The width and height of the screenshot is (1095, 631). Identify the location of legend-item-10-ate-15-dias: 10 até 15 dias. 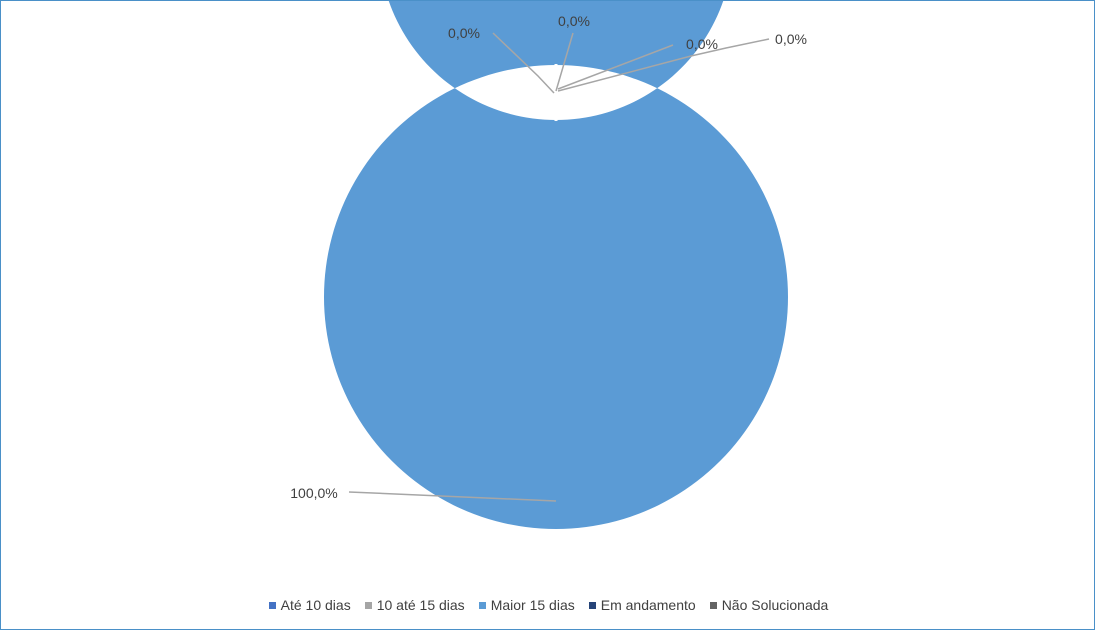
(414, 605).